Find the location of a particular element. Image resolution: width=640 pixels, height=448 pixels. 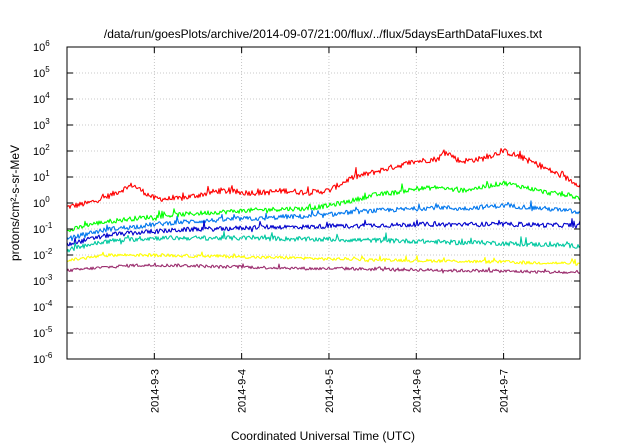

x-tick-label: 2014-9-6 is located at coordinates (417, 391).